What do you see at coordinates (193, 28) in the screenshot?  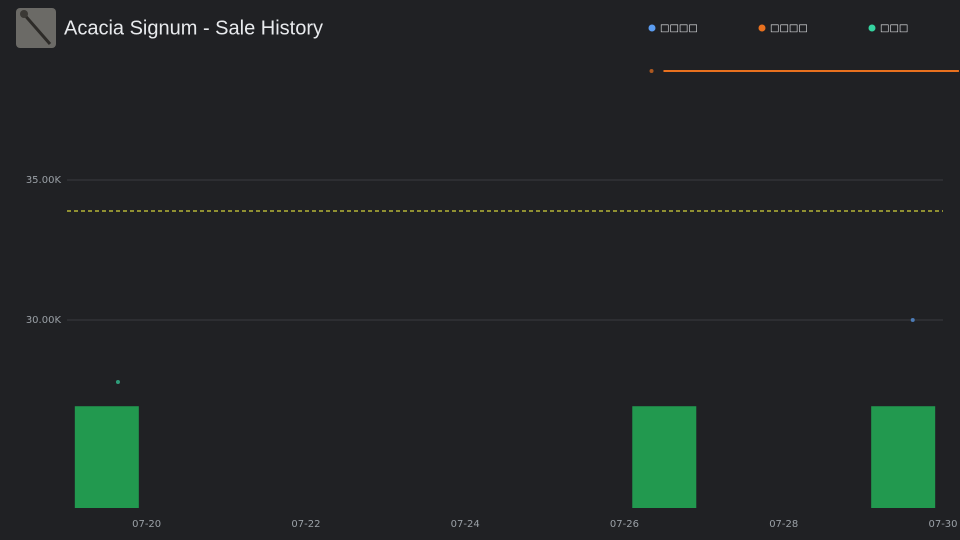 I see `chart-title: Acacia Signum - Sale History` at bounding box center [193, 28].